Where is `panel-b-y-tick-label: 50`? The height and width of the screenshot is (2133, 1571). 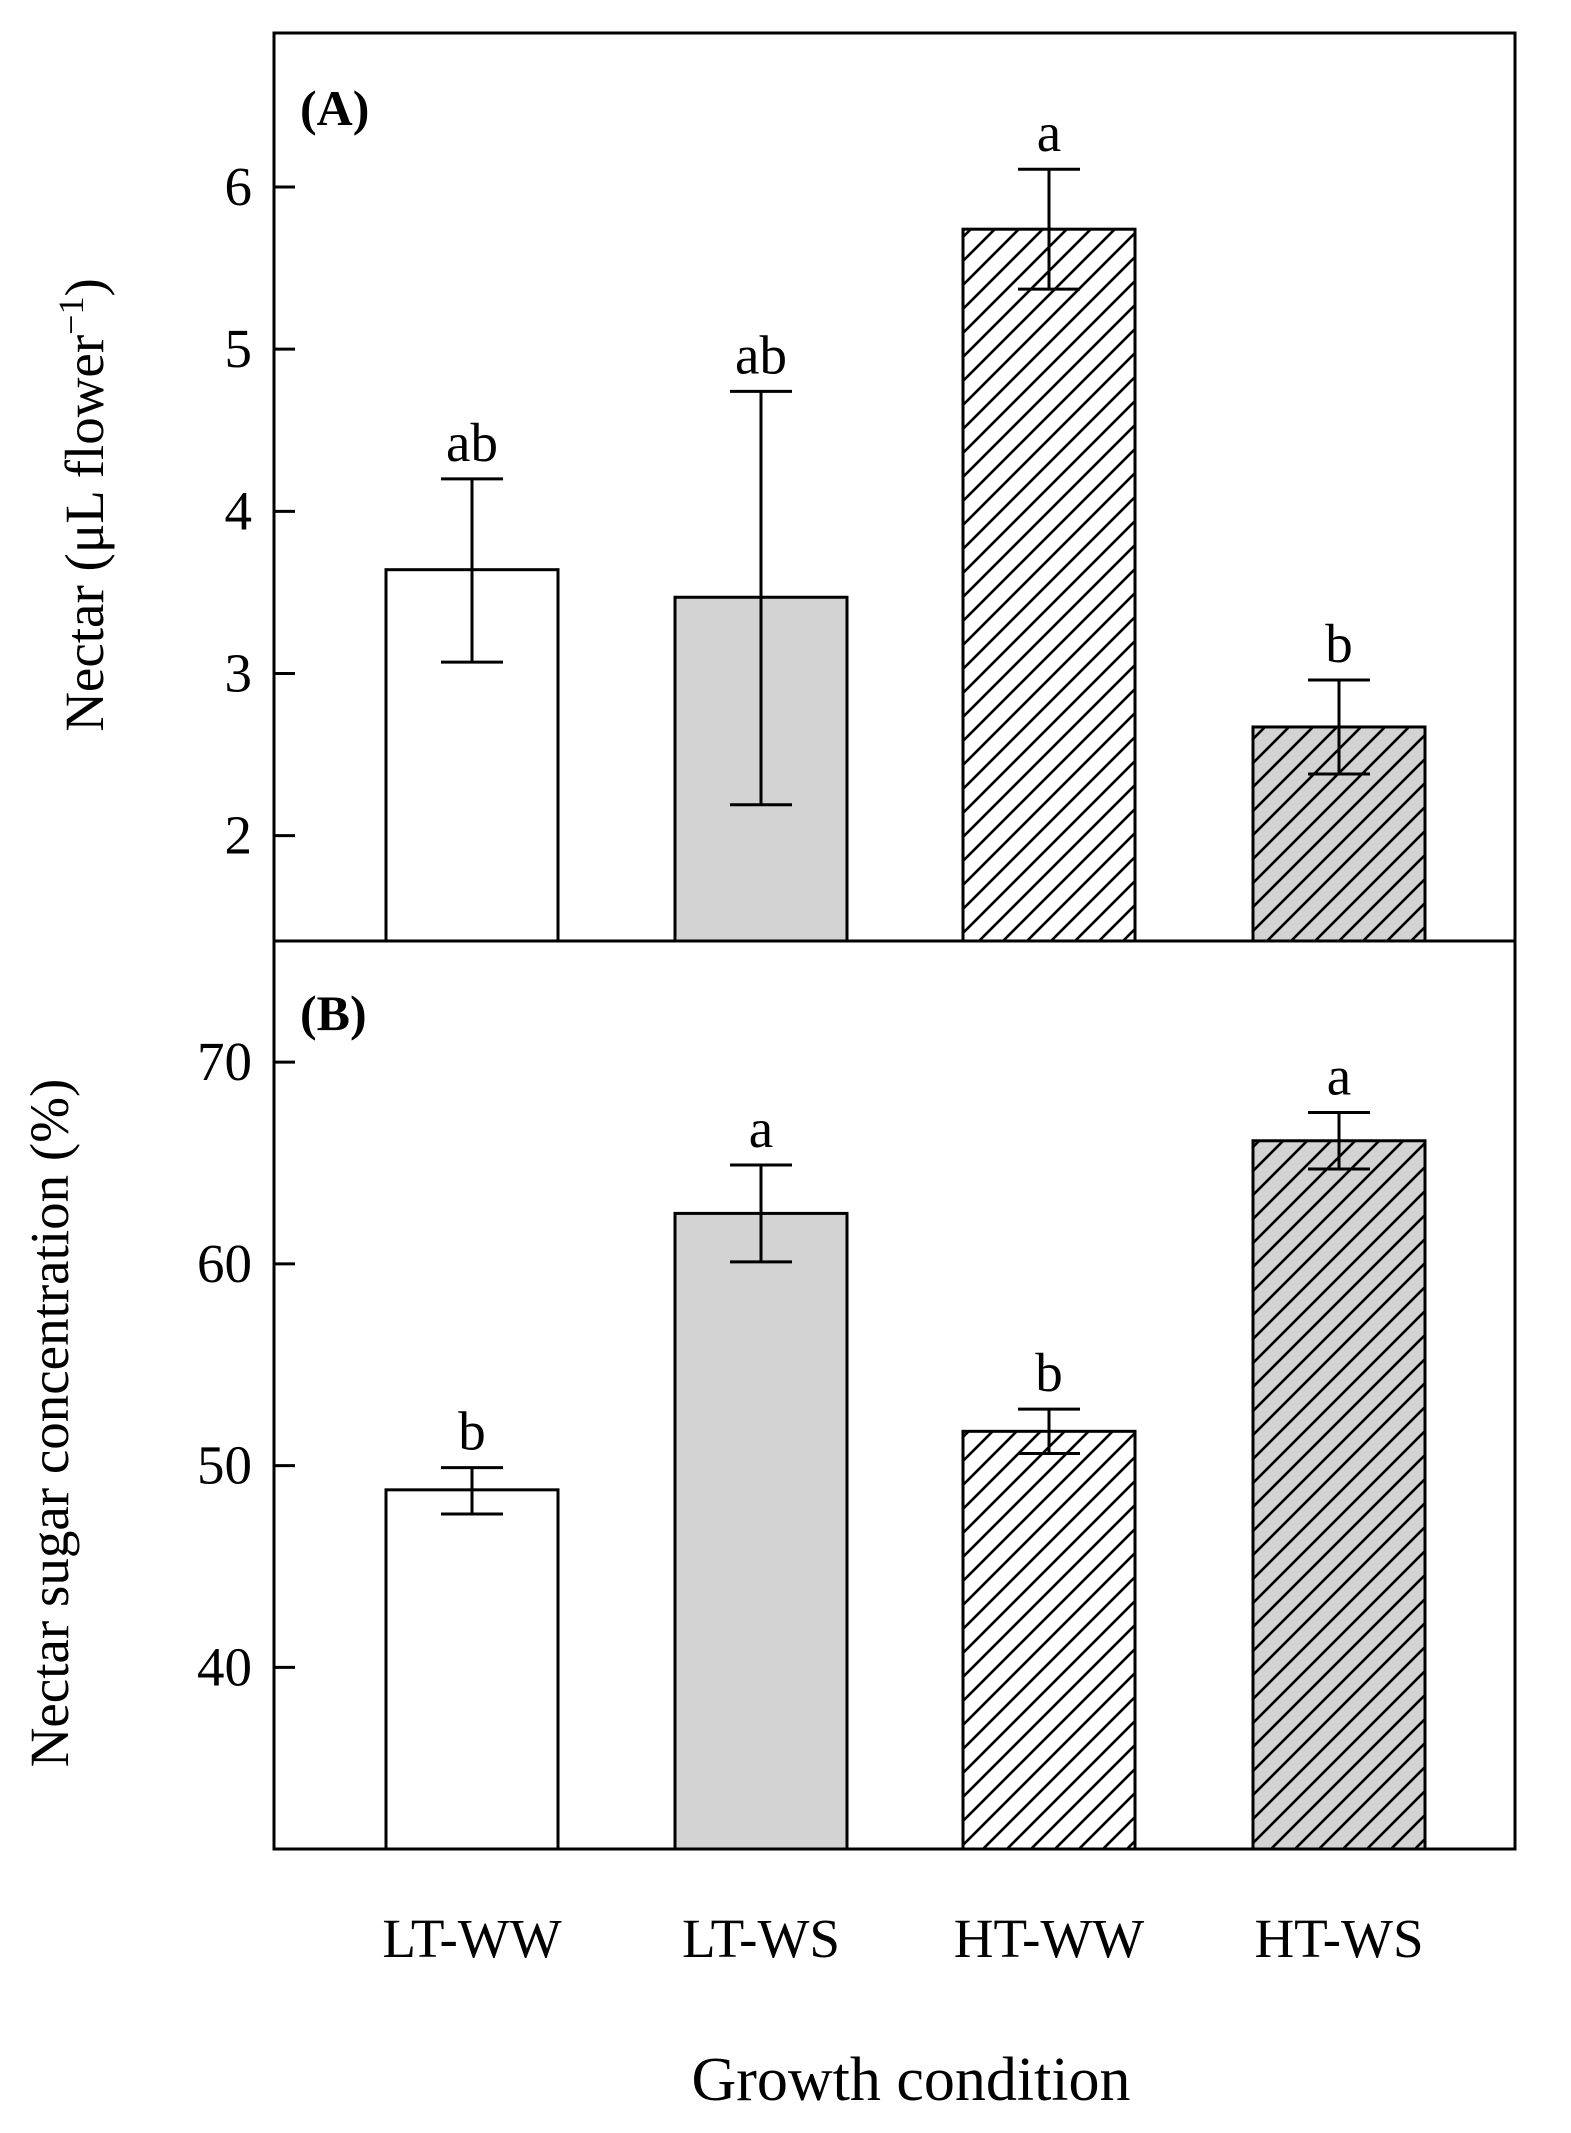 panel-b-y-tick-label: 50 is located at coordinates (224, 1465).